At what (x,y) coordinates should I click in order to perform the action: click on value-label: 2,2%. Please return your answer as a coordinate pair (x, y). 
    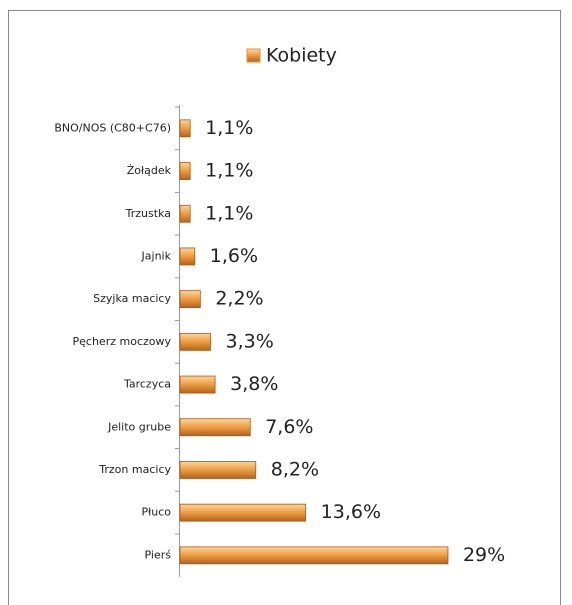
    Looking at the image, I should click on (239, 299).